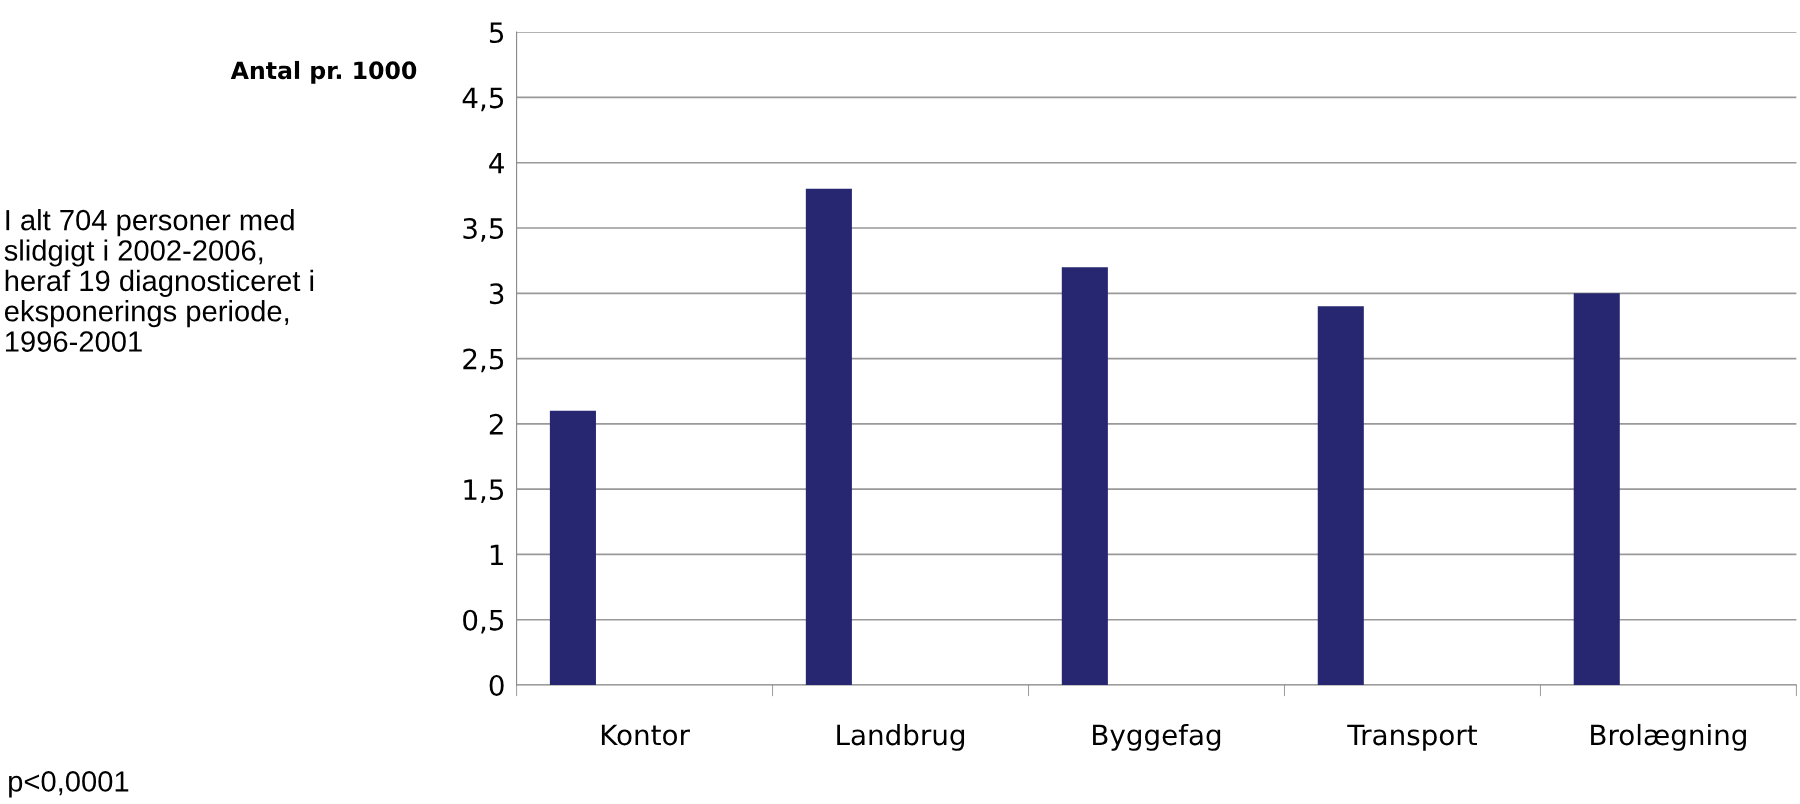  I want to click on y-tick-label: 1,5, so click(484, 491).